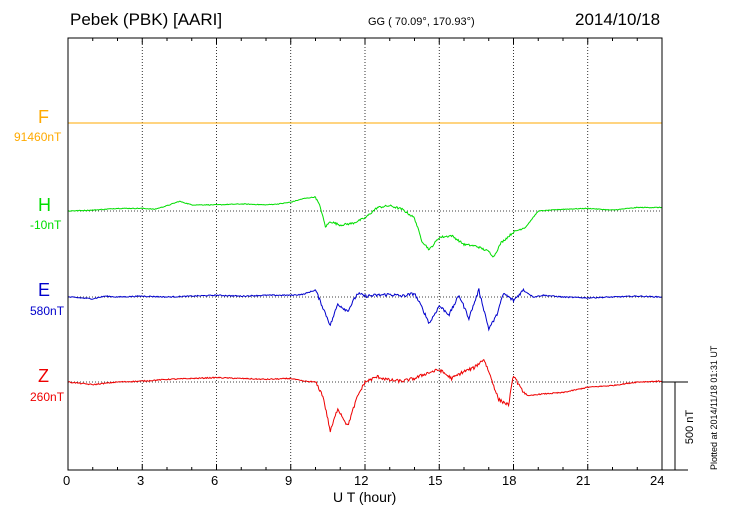 The height and width of the screenshot is (520, 730). What do you see at coordinates (361, 480) in the screenshot?
I see `x-tick-label: 12` at bounding box center [361, 480].